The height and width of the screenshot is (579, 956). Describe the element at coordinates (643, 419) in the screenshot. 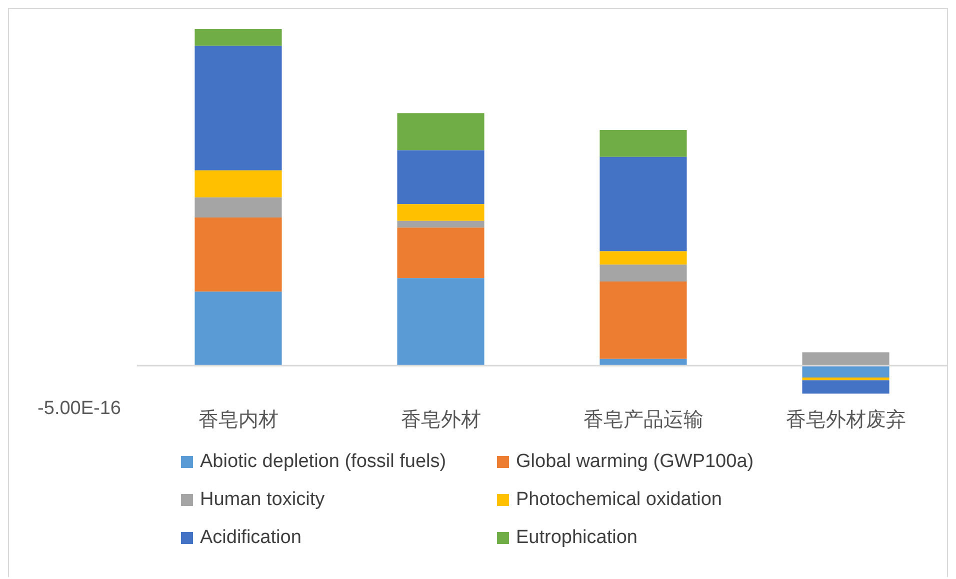

I see `x-tick-label: 香皂产品运输` at that location.